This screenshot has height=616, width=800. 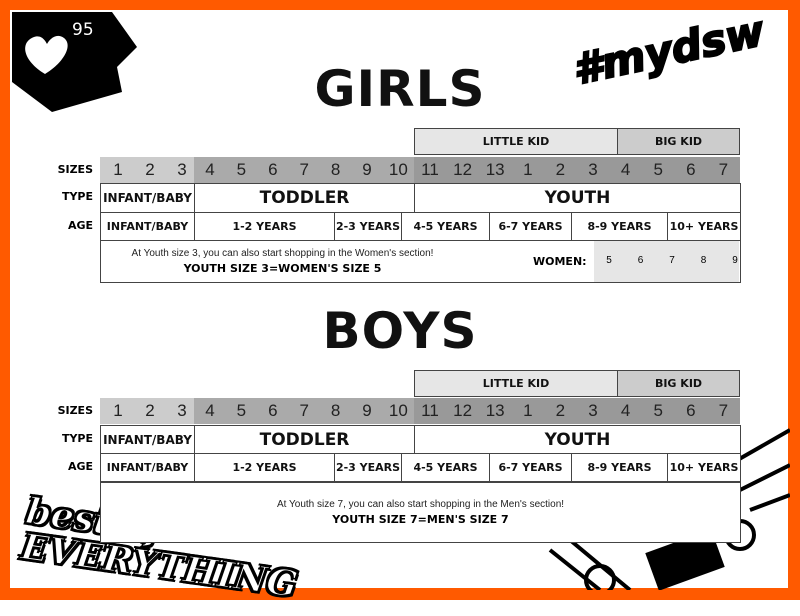 I want to click on badge-shape, so click(x=74, y=62).